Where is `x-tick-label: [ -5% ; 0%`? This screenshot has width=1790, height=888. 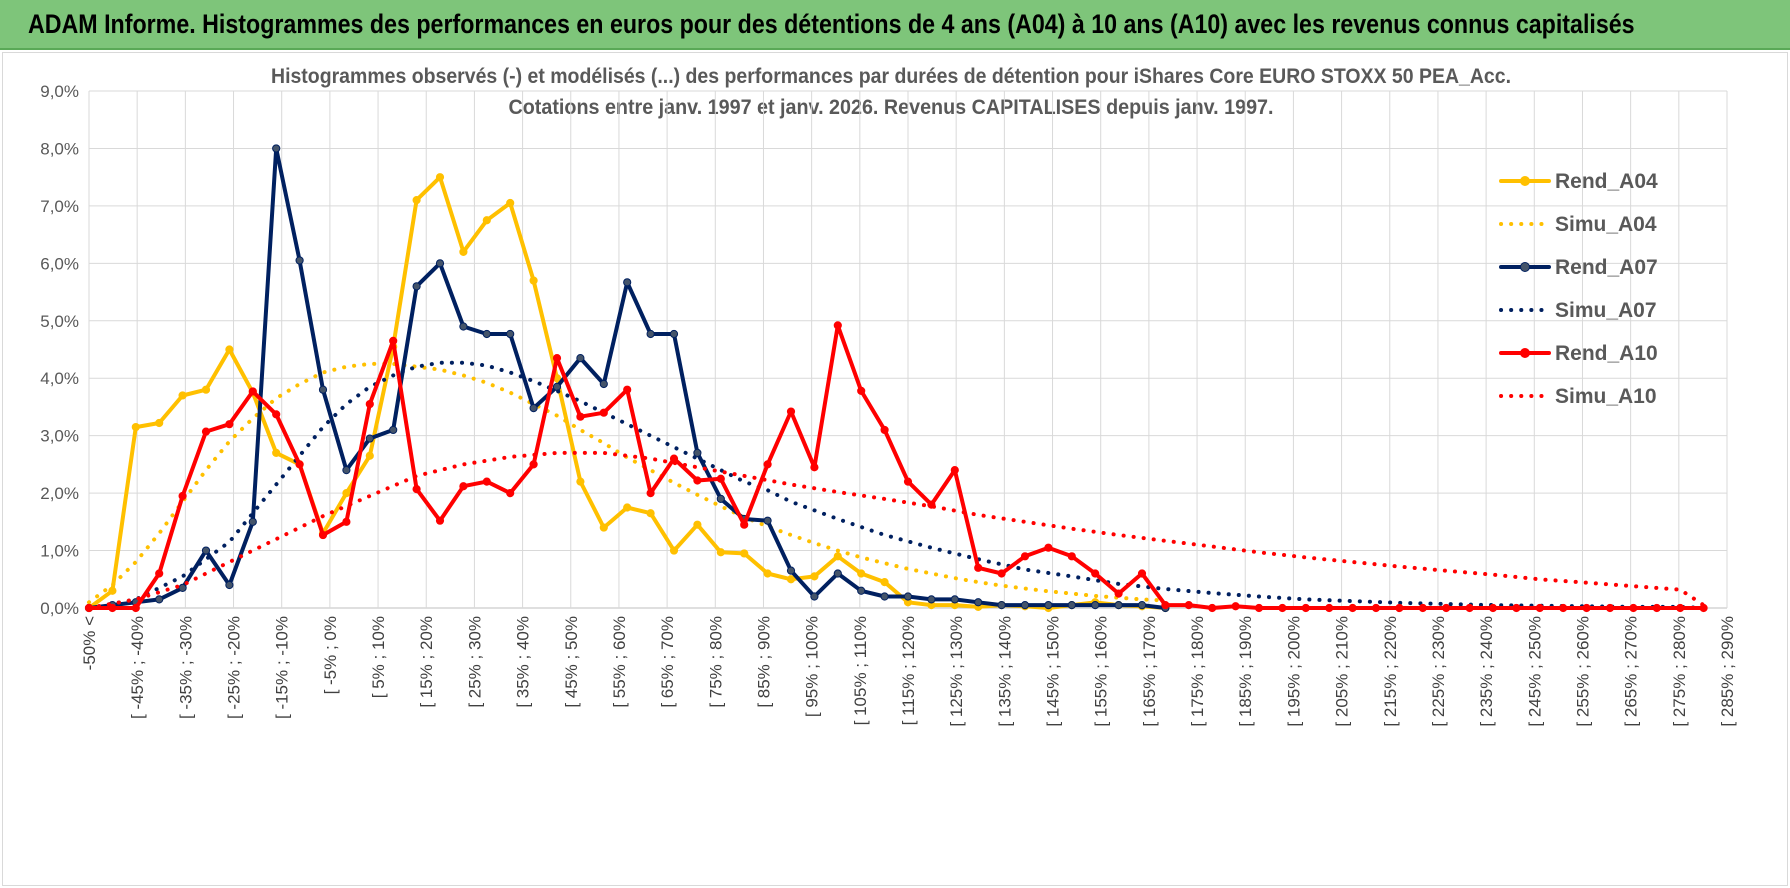
x-tick-label: [ -5% ; 0% is located at coordinates (330, 655).